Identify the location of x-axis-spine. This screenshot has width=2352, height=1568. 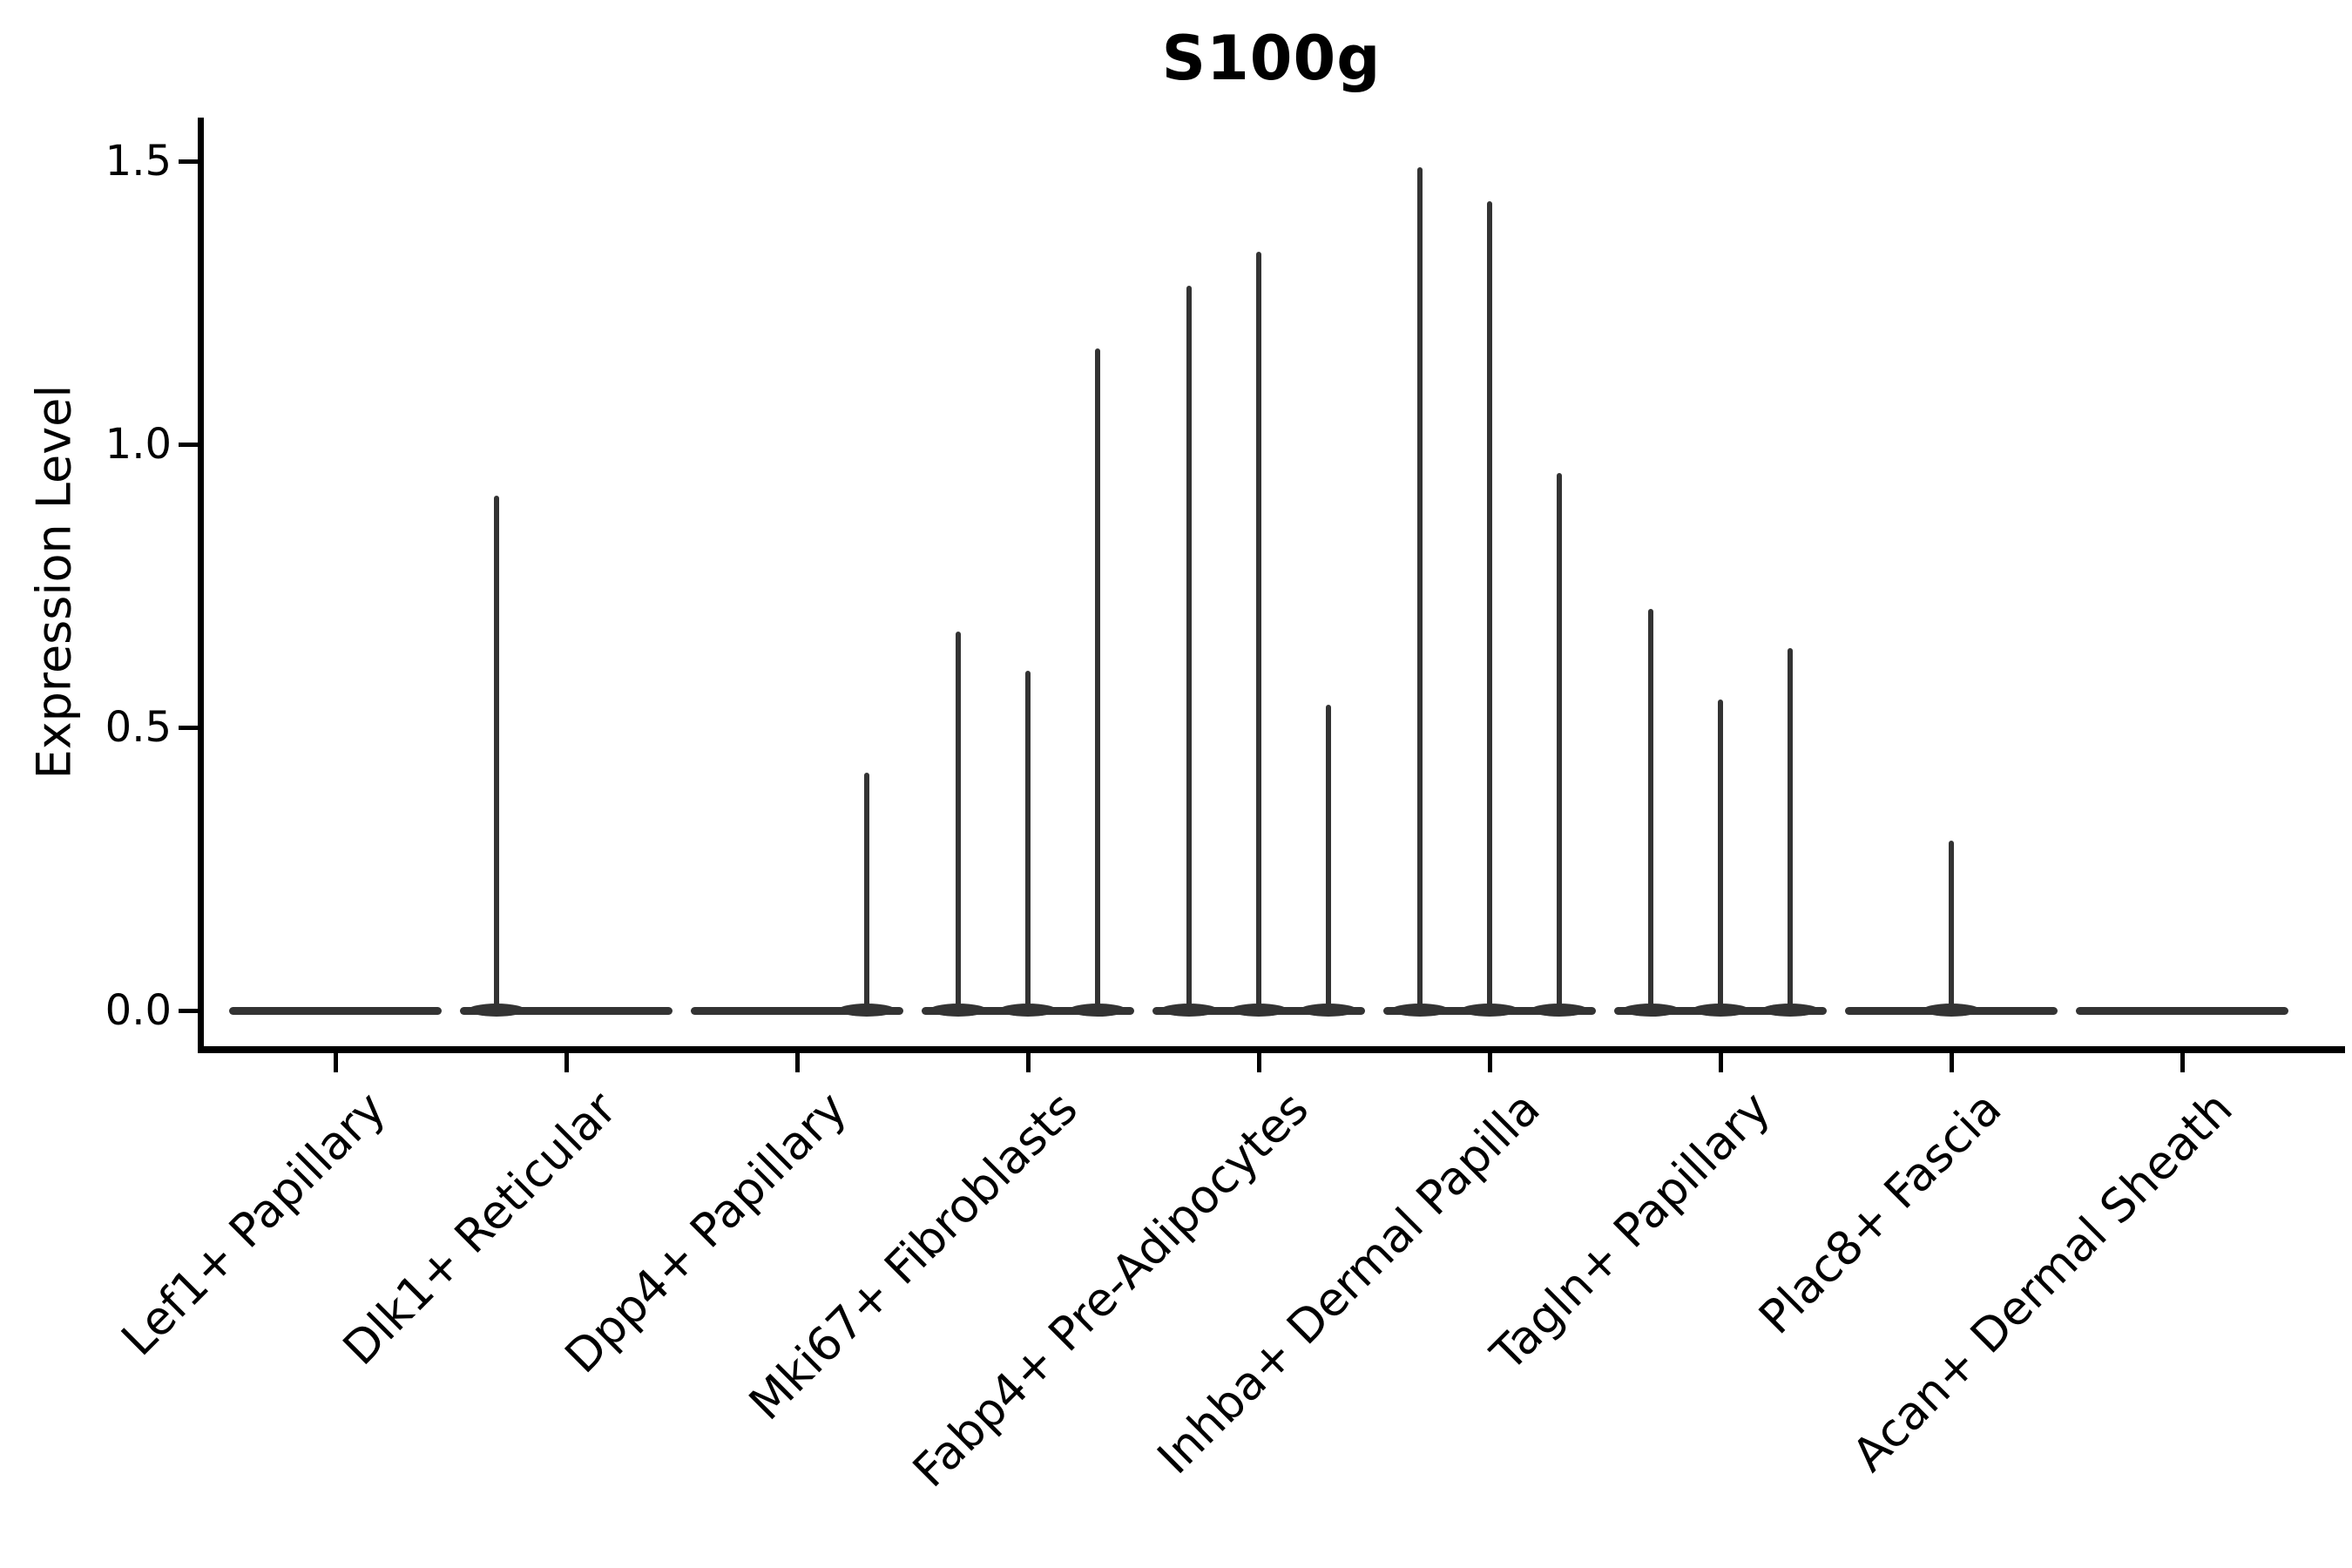
(1271, 1049).